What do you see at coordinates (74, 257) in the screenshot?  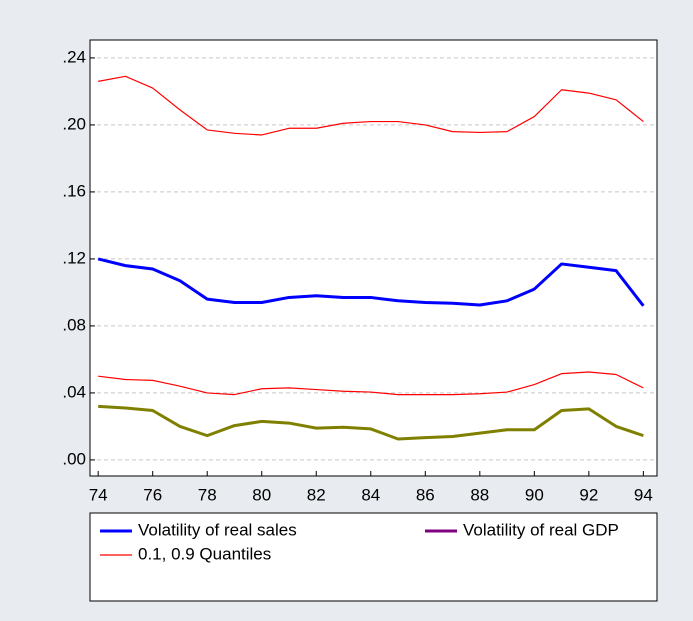 I see `y-tick-label: .12` at bounding box center [74, 257].